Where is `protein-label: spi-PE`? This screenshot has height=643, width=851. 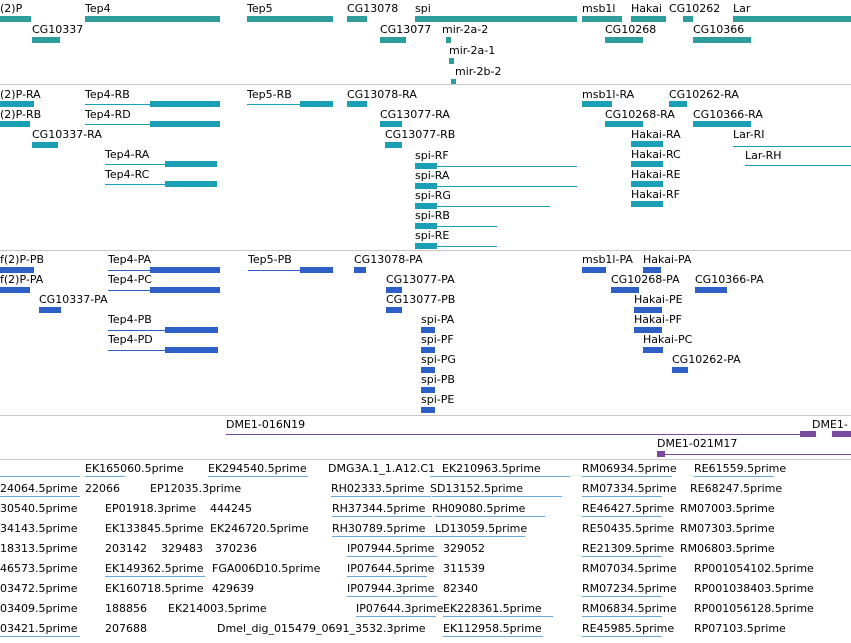 protein-label: spi-PE is located at coordinates (438, 399).